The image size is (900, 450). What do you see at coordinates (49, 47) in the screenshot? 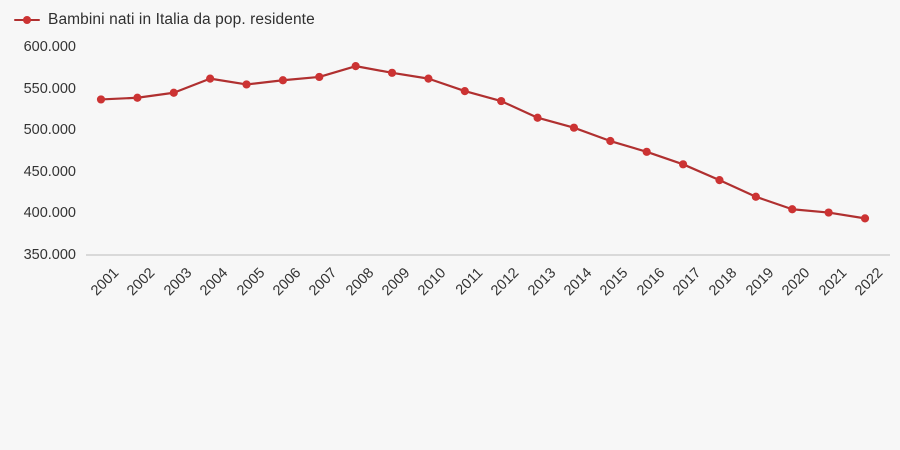
I see `y-axis-tick-label: 600.000` at bounding box center [49, 47].